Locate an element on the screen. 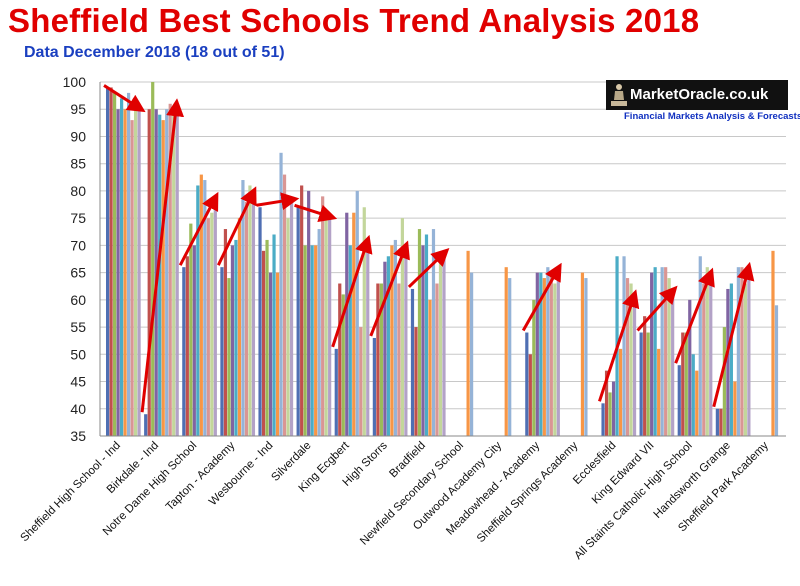 The image size is (800, 586). y-tick-label: 70 is located at coordinates (78, 245).